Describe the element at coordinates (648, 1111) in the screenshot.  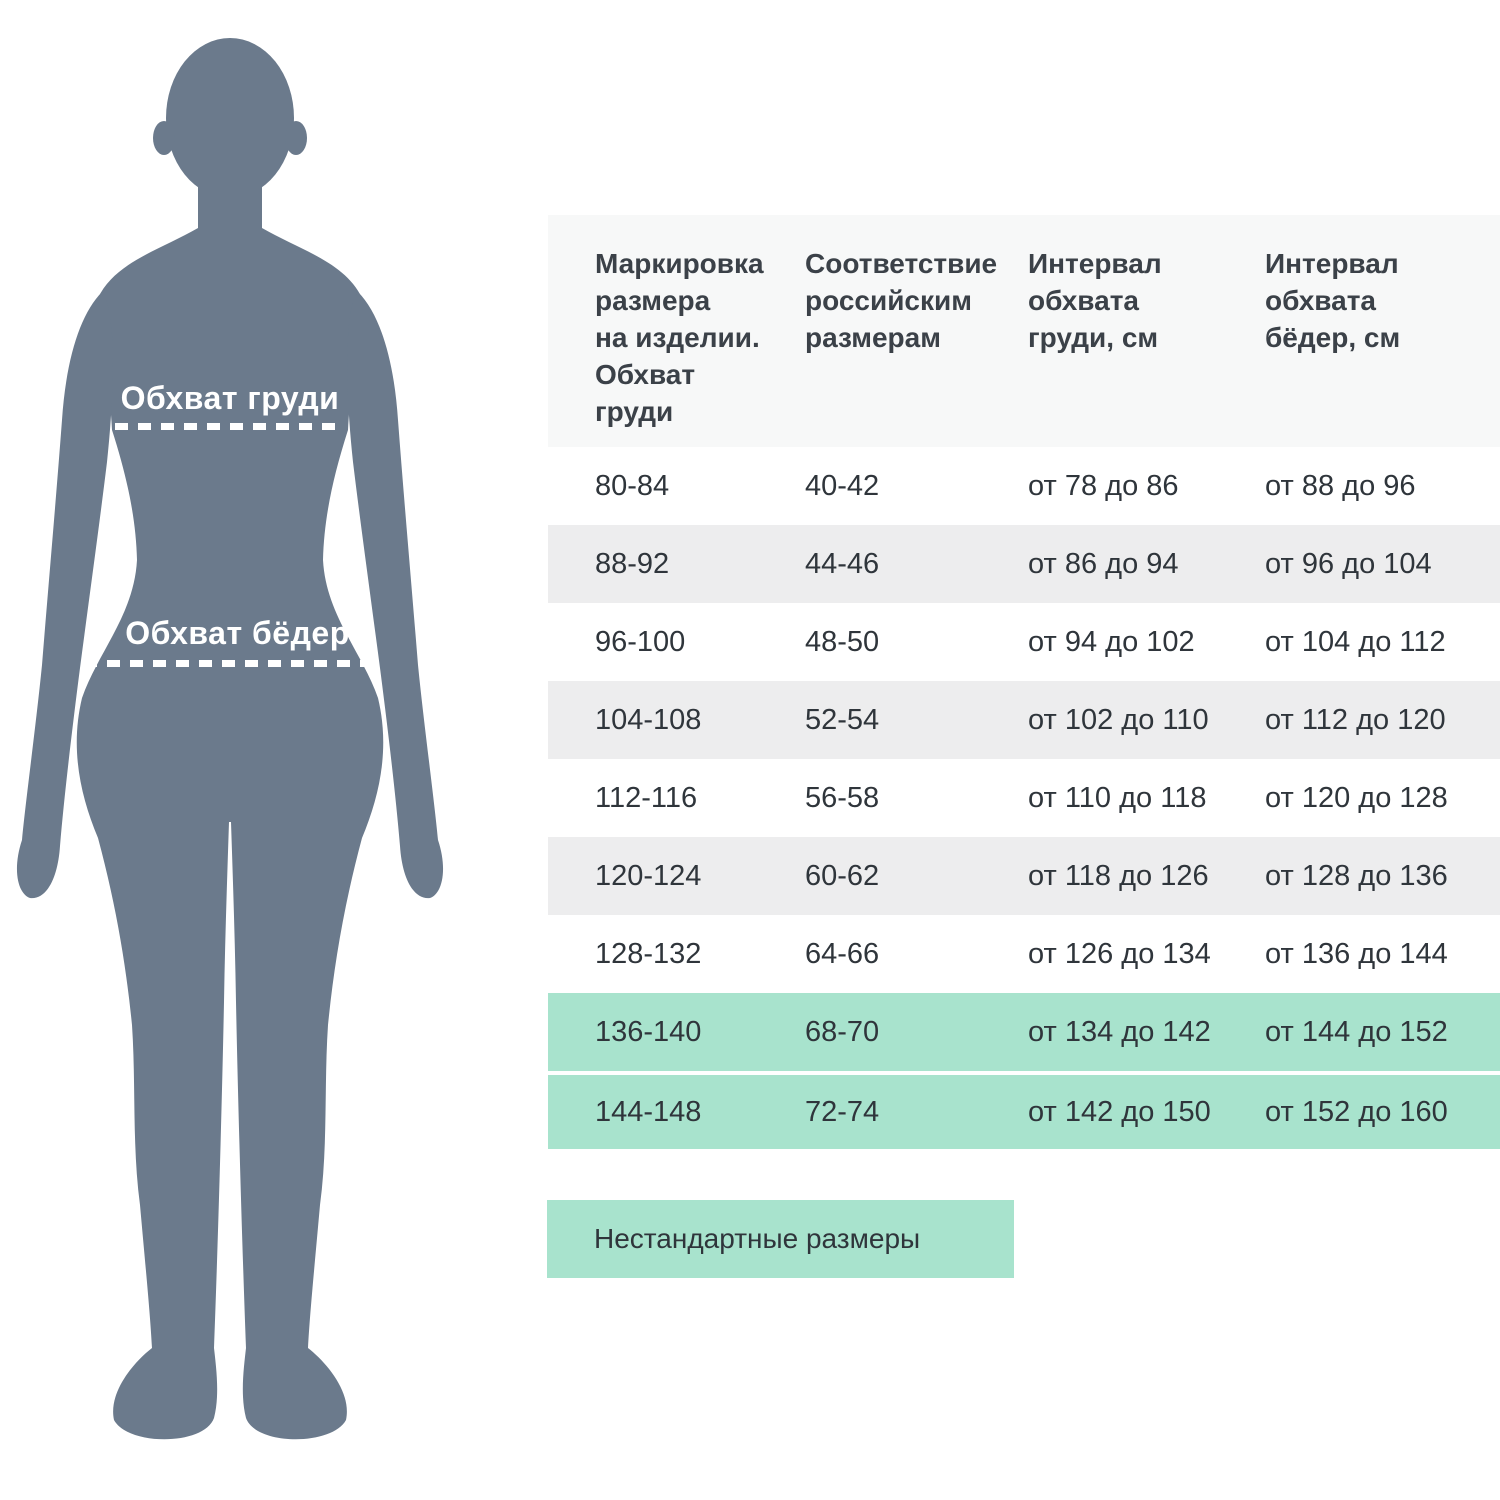
I see `cell-size-marking: 144-148` at that location.